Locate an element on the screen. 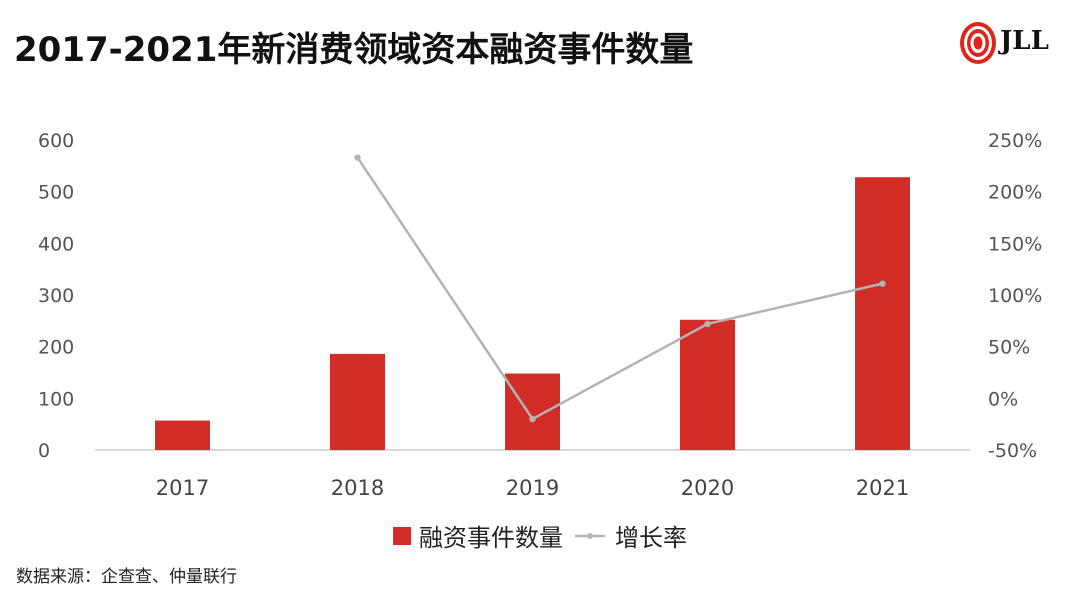  legend-label-line: 增长率 is located at coordinates (651, 538).